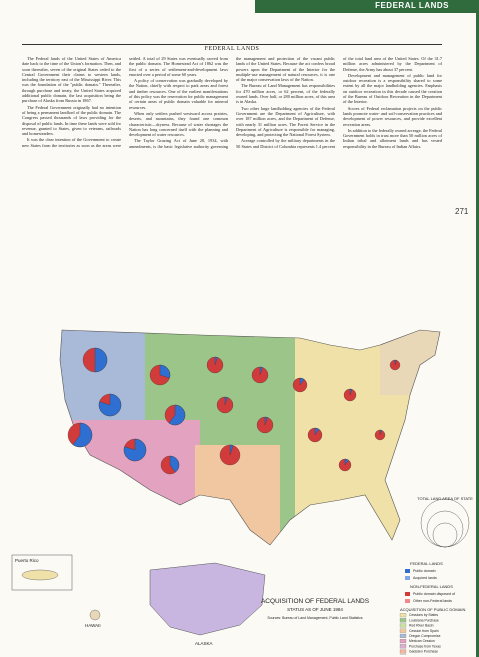  I want to click on legend-item: Purchase from Texas, so click(425, 646).